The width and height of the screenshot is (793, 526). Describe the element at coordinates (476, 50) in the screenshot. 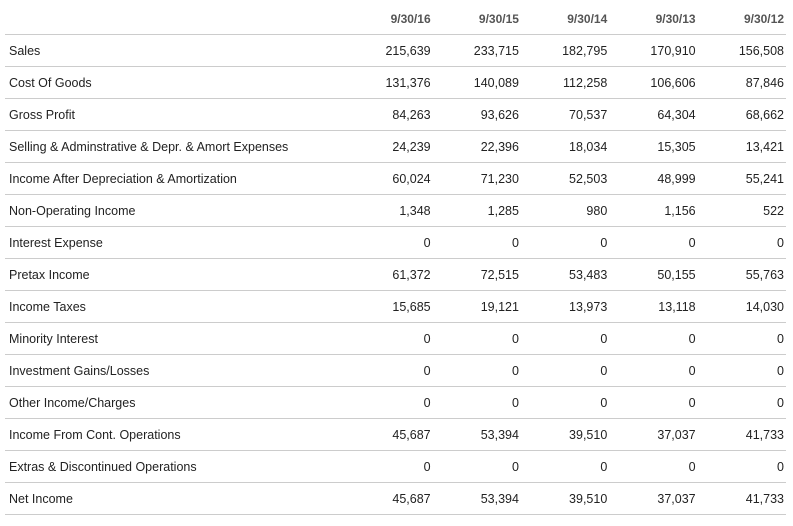

I see `row-value-cell: 233,715` at that location.